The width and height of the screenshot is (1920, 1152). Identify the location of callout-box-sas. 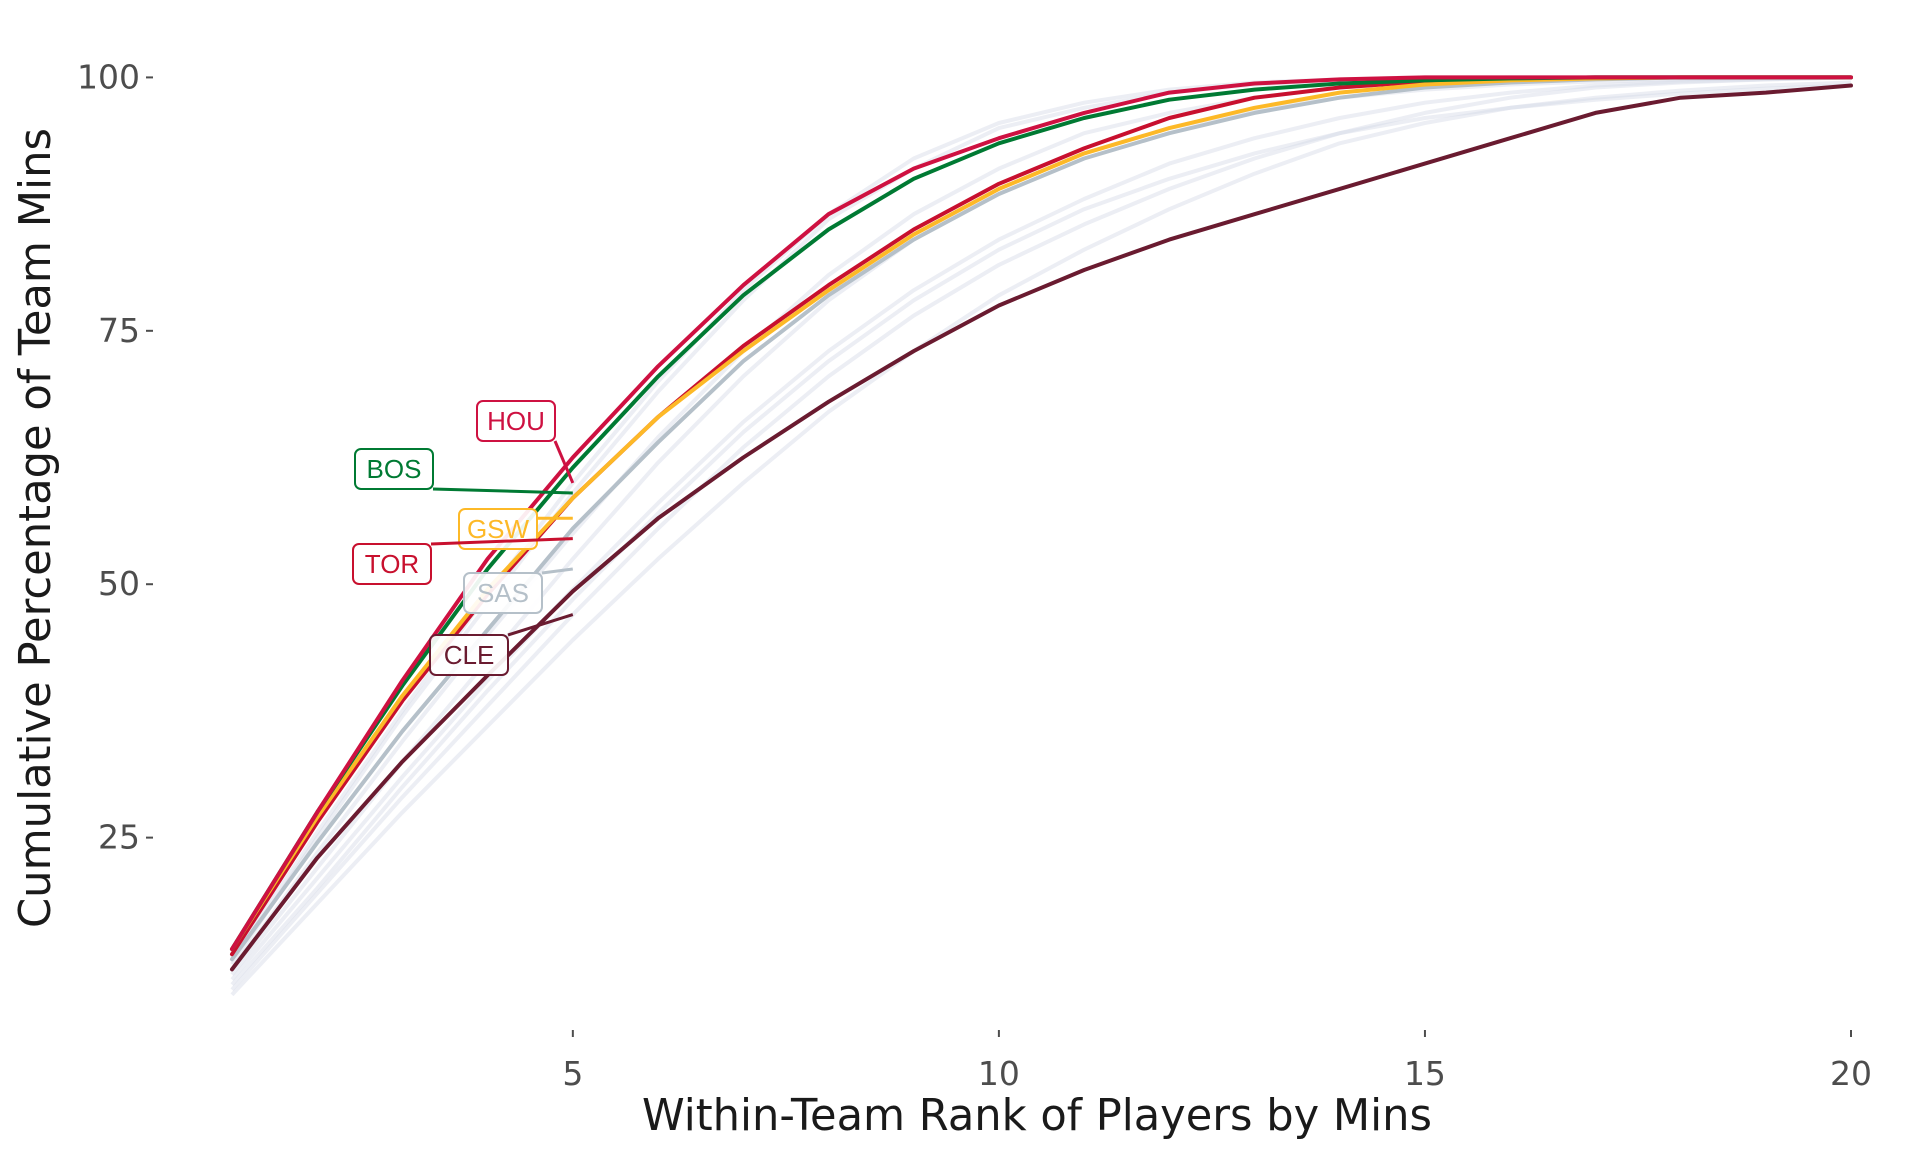
(503, 593).